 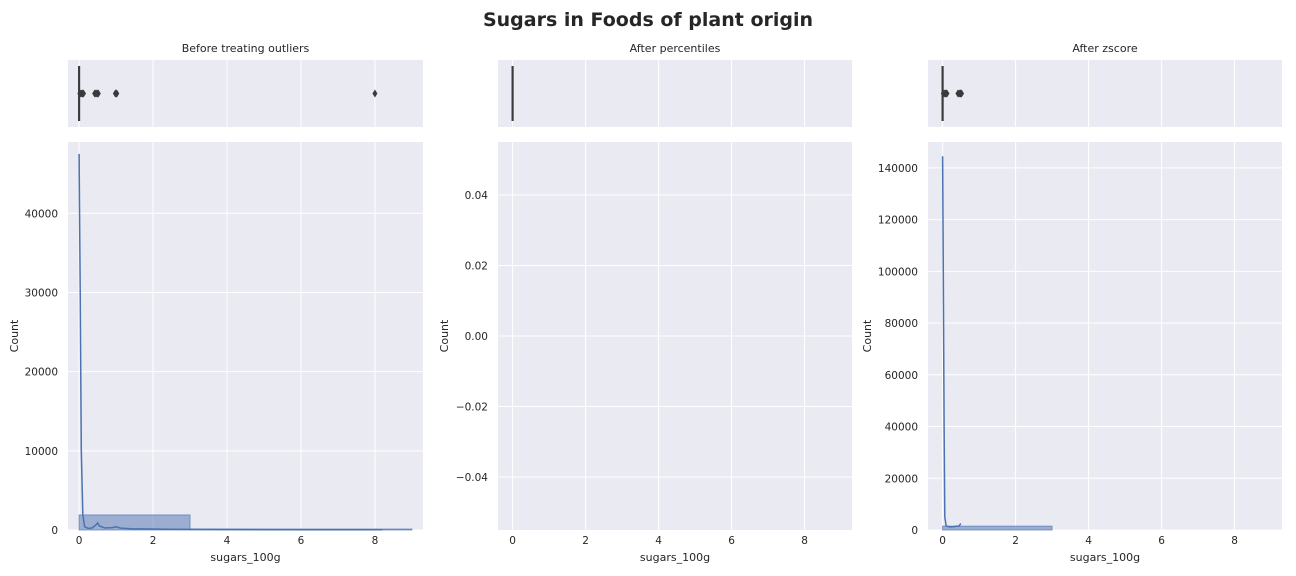 I want to click on y-tick-label: 0.04, so click(x=477, y=196).